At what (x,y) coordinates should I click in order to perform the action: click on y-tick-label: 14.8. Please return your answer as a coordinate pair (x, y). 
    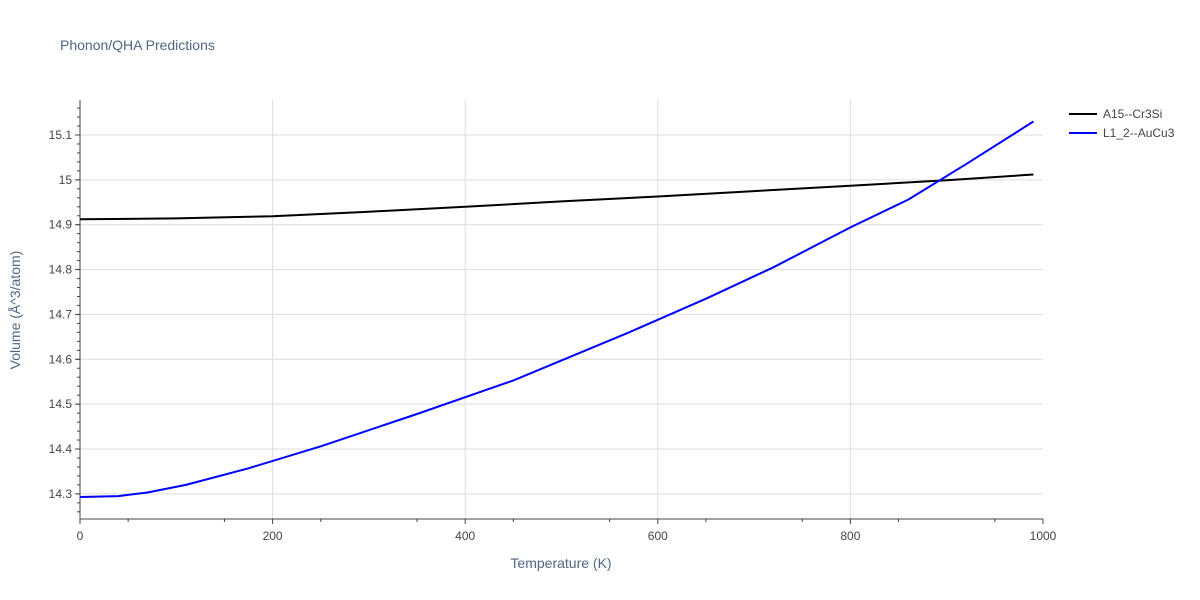
    Looking at the image, I should click on (61, 270).